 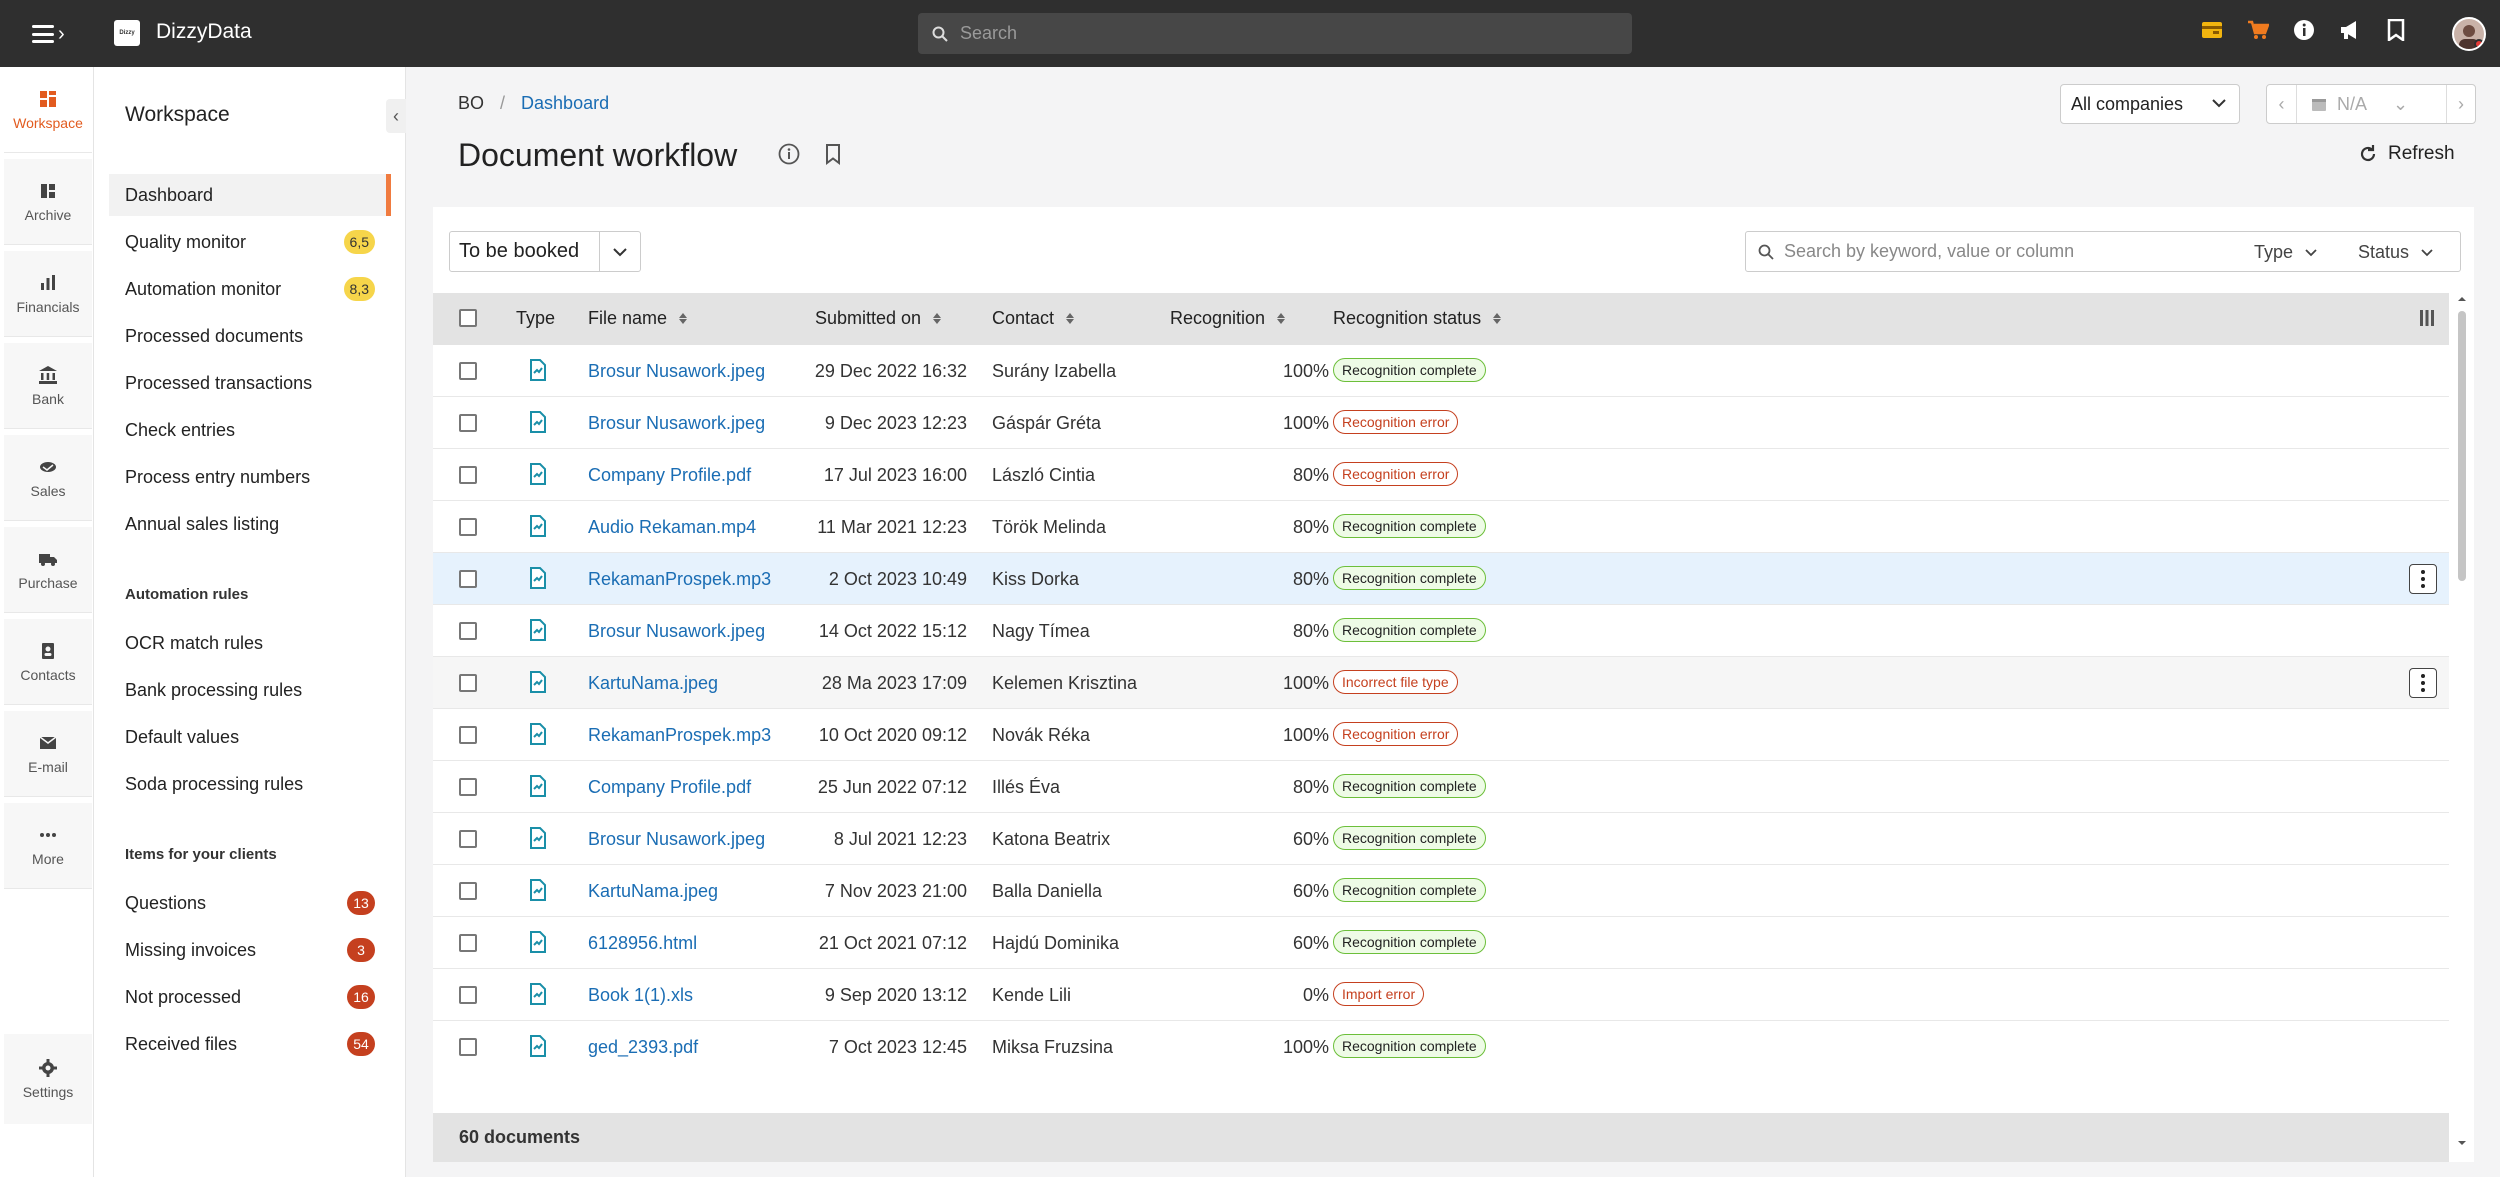 I want to click on rail-archive: Archive, so click(x=48, y=202).